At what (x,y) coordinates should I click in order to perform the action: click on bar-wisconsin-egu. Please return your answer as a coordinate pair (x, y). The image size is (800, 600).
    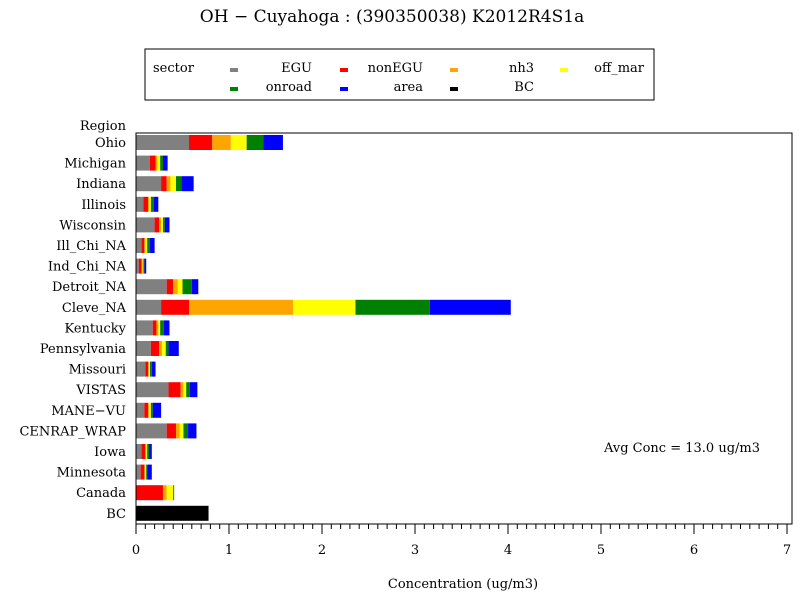
    Looking at the image, I should click on (145, 225).